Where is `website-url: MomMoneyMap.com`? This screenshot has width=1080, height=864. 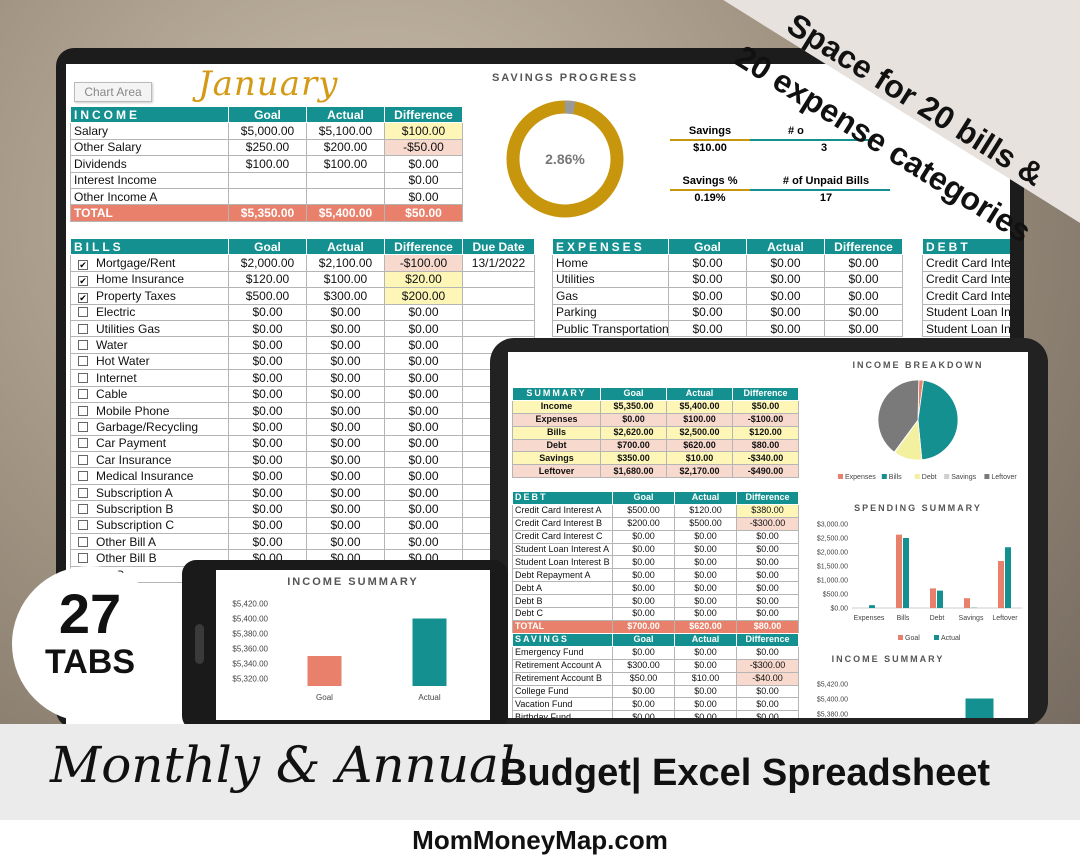 website-url: MomMoneyMap.com is located at coordinates (540, 842).